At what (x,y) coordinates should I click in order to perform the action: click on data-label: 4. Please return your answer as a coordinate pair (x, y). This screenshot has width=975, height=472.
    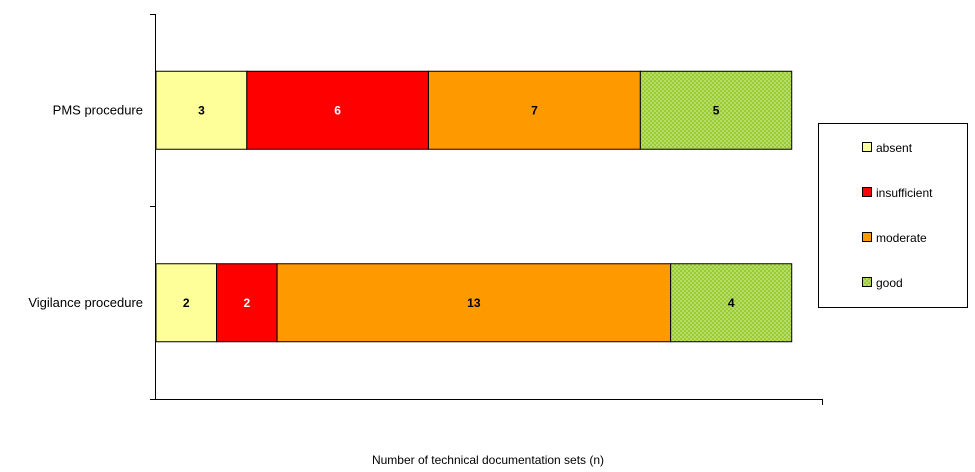
    Looking at the image, I should click on (731, 303).